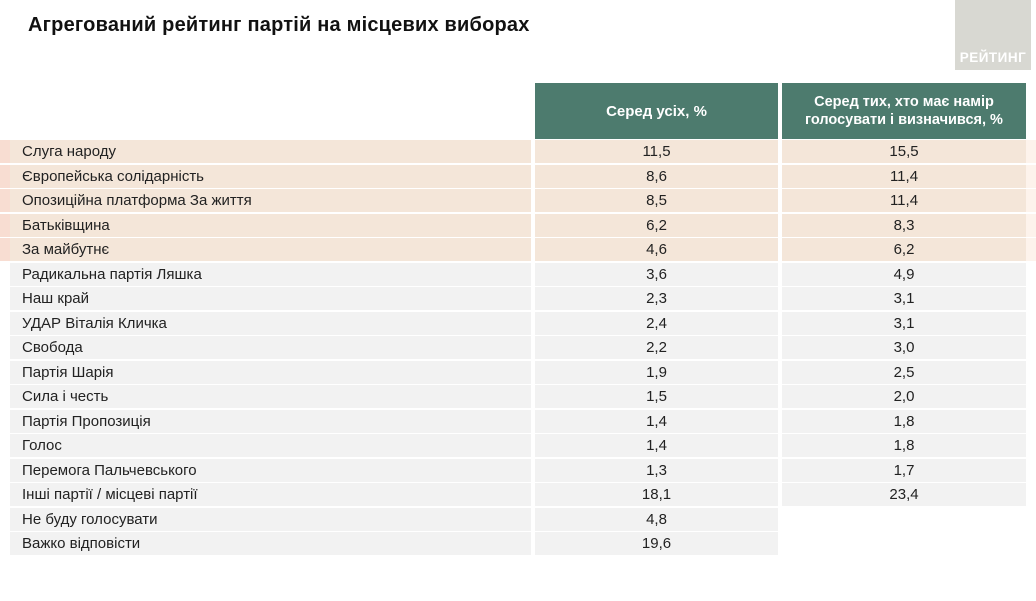 The width and height of the screenshot is (1036, 601). I want to click on value-among-all-cell: 2,3, so click(656, 298).